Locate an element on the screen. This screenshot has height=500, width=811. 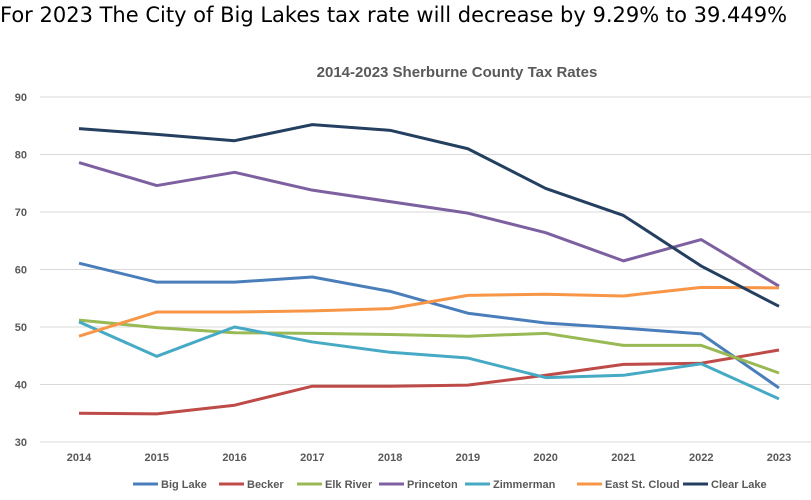
y-tick-label: 40 is located at coordinates (21, 386).